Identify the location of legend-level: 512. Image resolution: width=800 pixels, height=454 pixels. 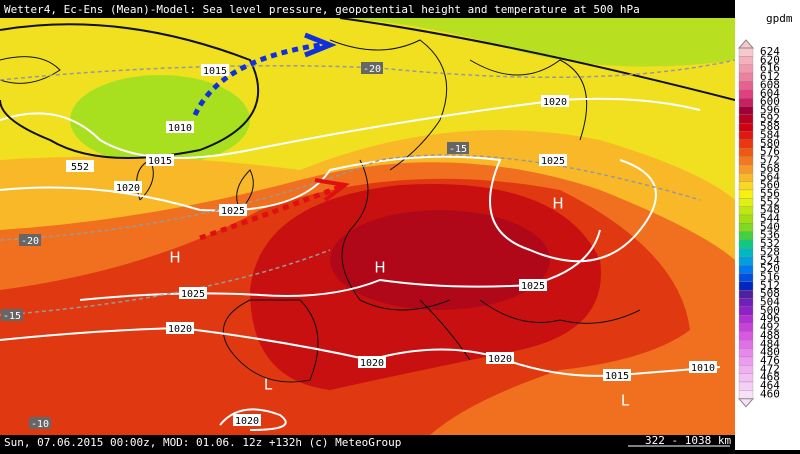
(770, 285).